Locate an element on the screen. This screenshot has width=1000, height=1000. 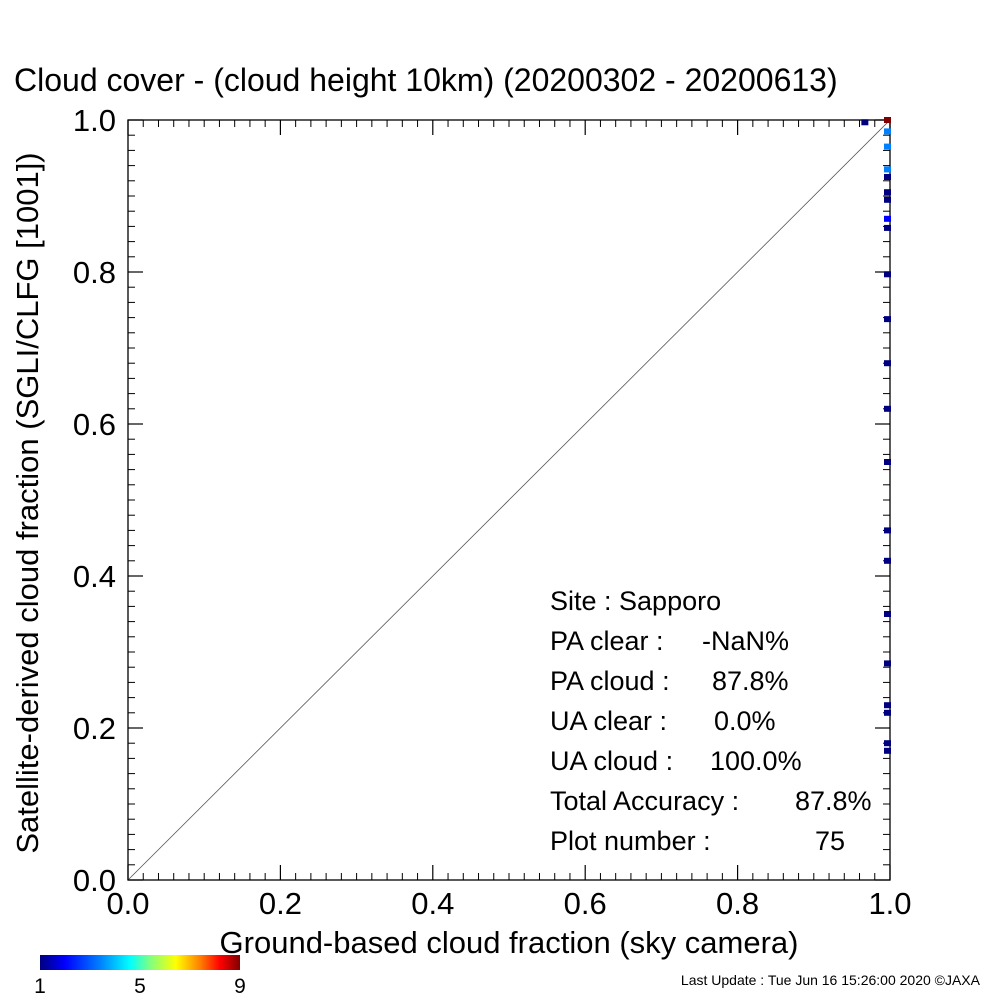
stat-ua-clear-label: UA clear : is located at coordinates (608, 721).